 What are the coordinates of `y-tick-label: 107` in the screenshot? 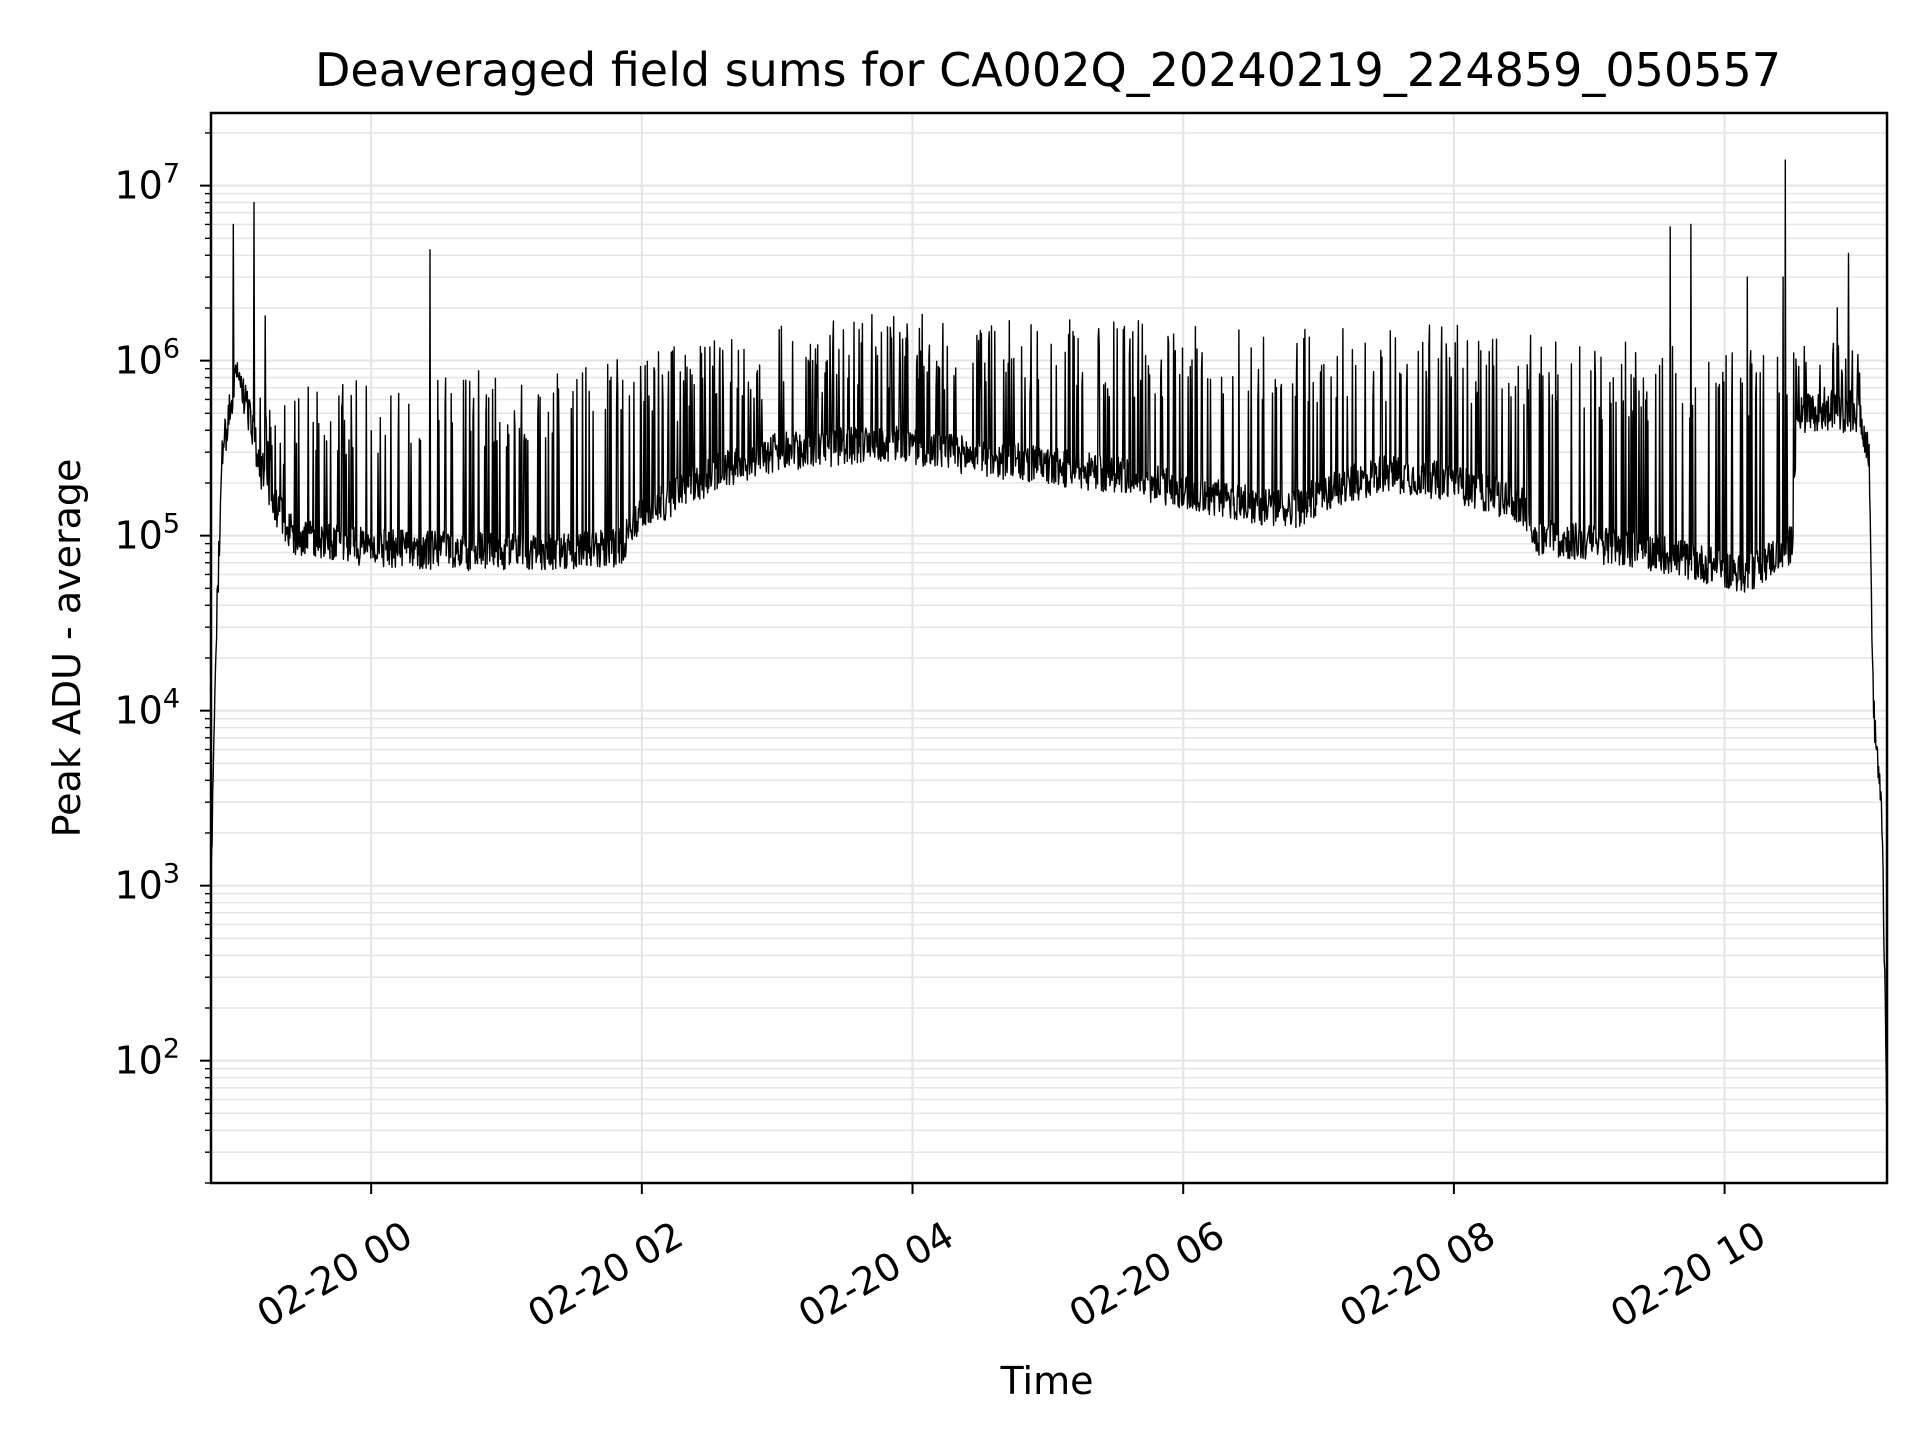 It's located at (147, 183).